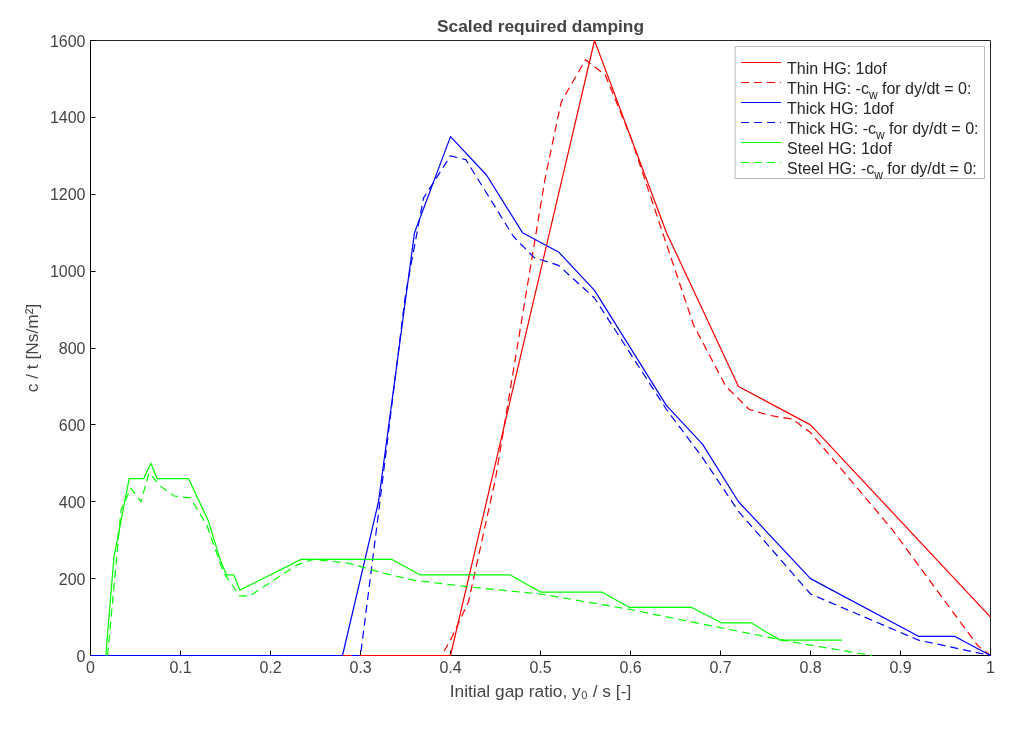 The height and width of the screenshot is (731, 1018). What do you see at coordinates (630, 667) in the screenshot?
I see `x-tick-label: 0.6` at bounding box center [630, 667].